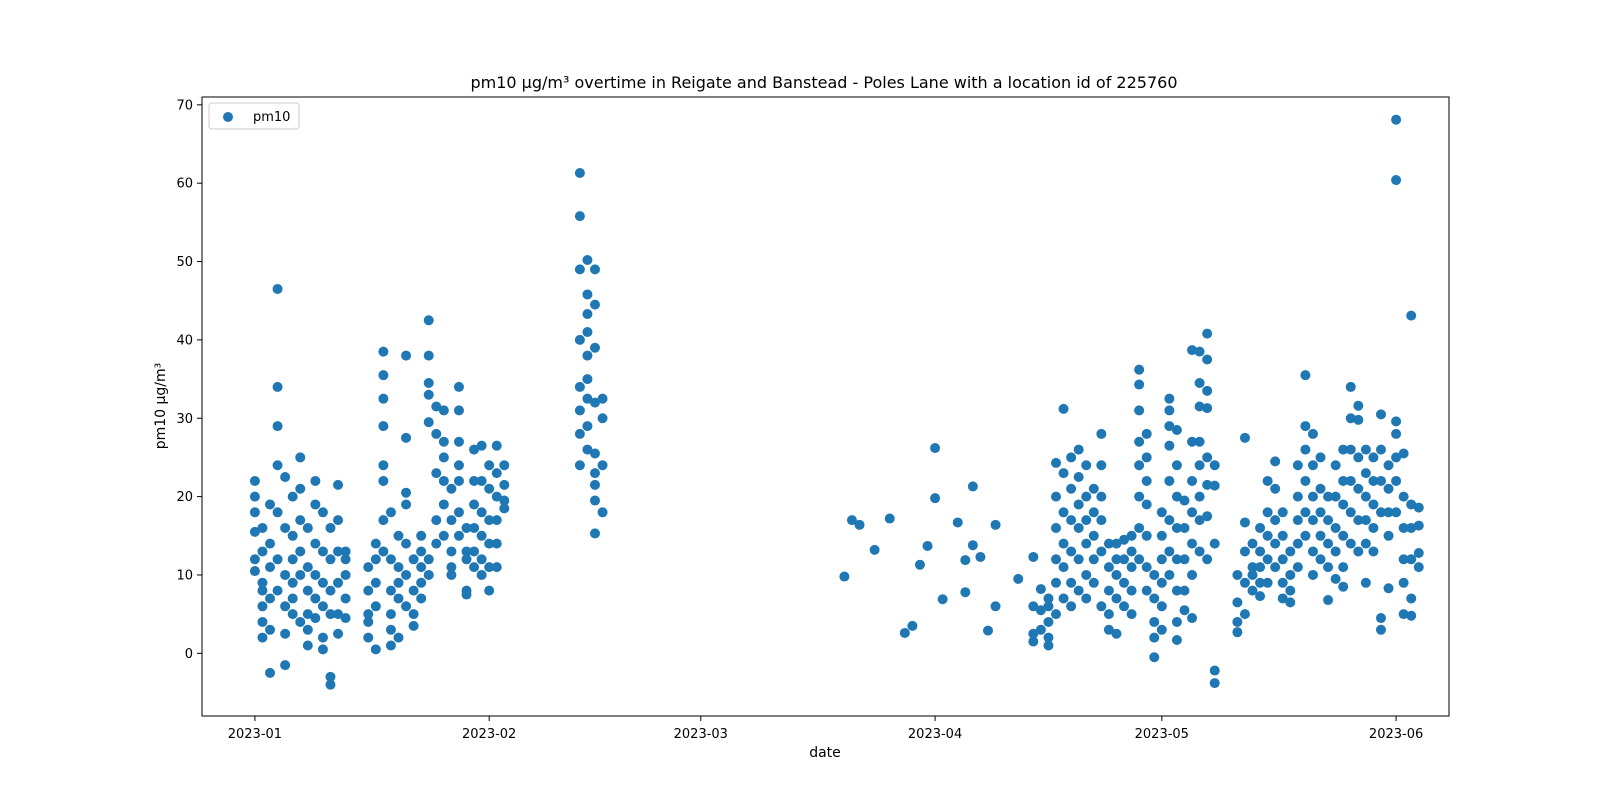 The height and width of the screenshot is (804, 1600). I want to click on y-axis-label: pm10 µg/m³, so click(161, 406).